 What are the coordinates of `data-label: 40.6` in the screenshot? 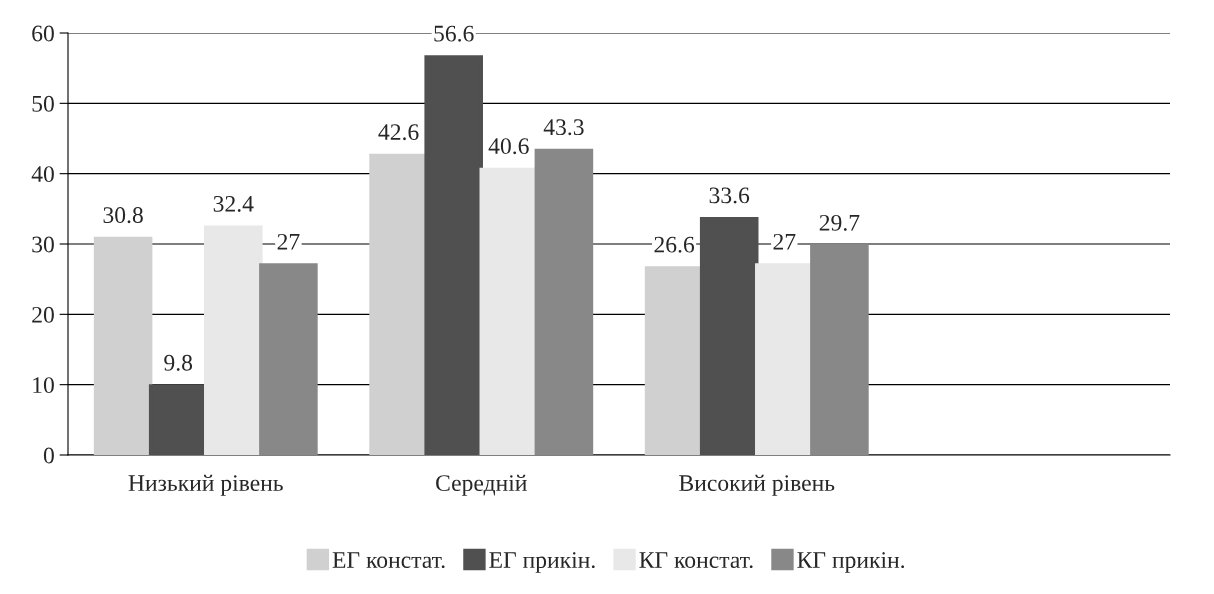 It's located at (508, 146).